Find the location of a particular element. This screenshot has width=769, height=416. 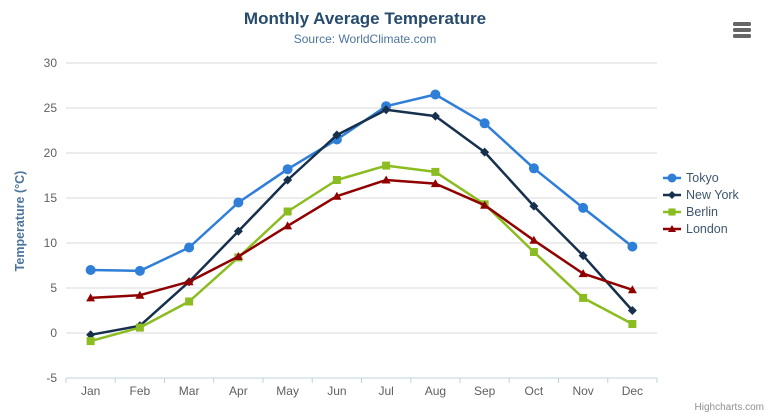

x-axis-label: Mar is located at coordinates (189, 391).